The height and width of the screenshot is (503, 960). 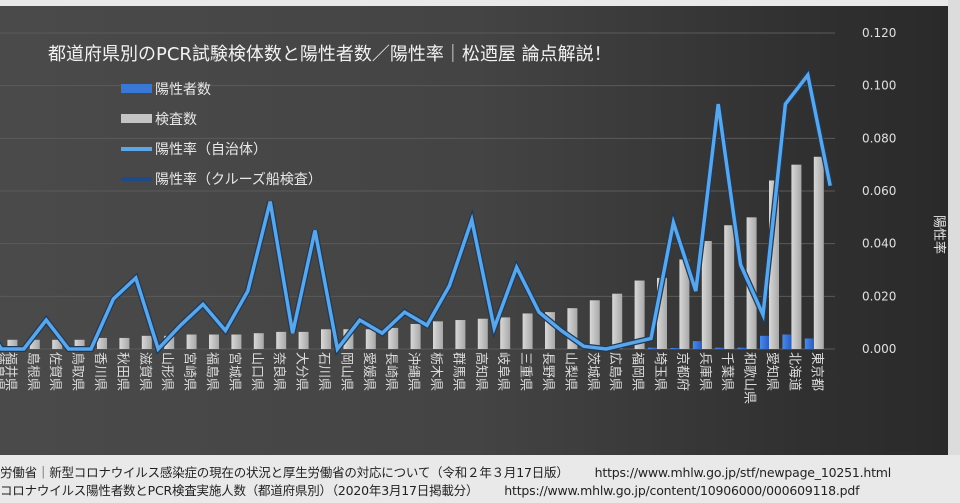 I want to click on x-tick-label: 北海道, so click(x=793, y=371).